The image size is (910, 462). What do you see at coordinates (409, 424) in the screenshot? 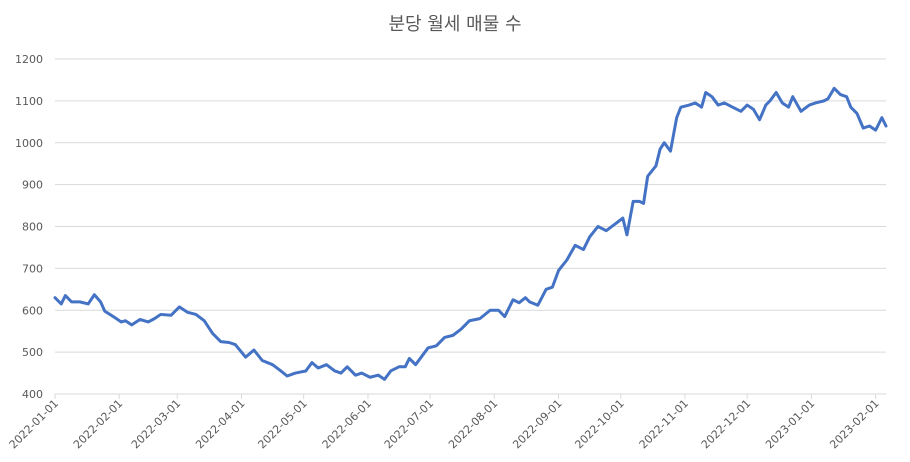
I see `x-tick-label: 2022-07-01` at bounding box center [409, 424].